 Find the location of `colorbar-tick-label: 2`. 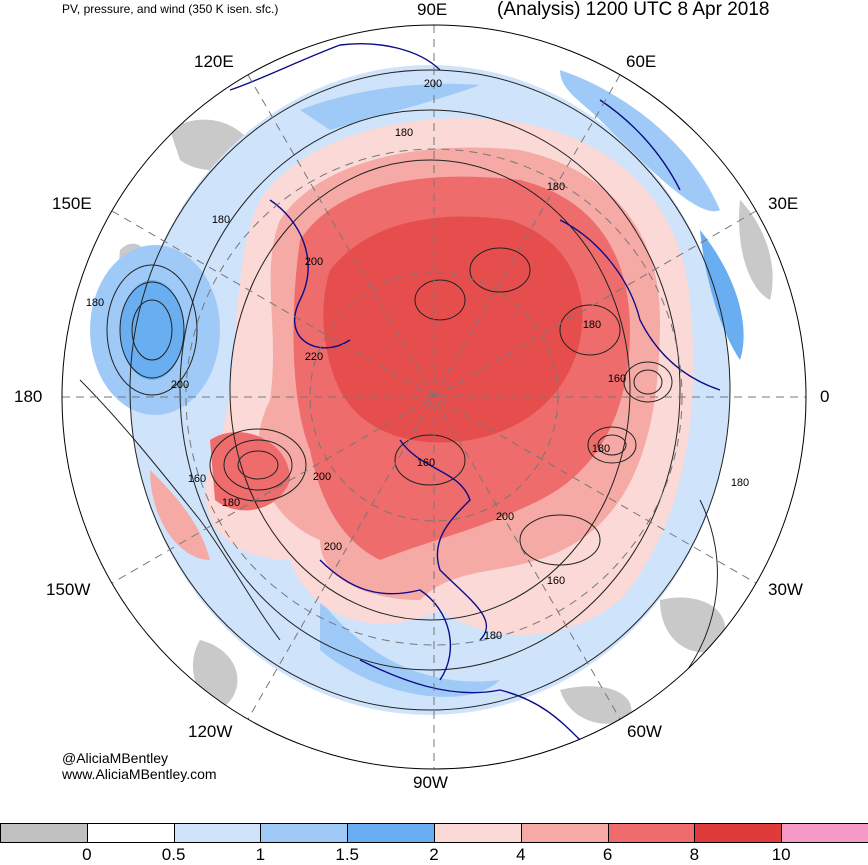

colorbar-tick-label: 2 is located at coordinates (434, 854).